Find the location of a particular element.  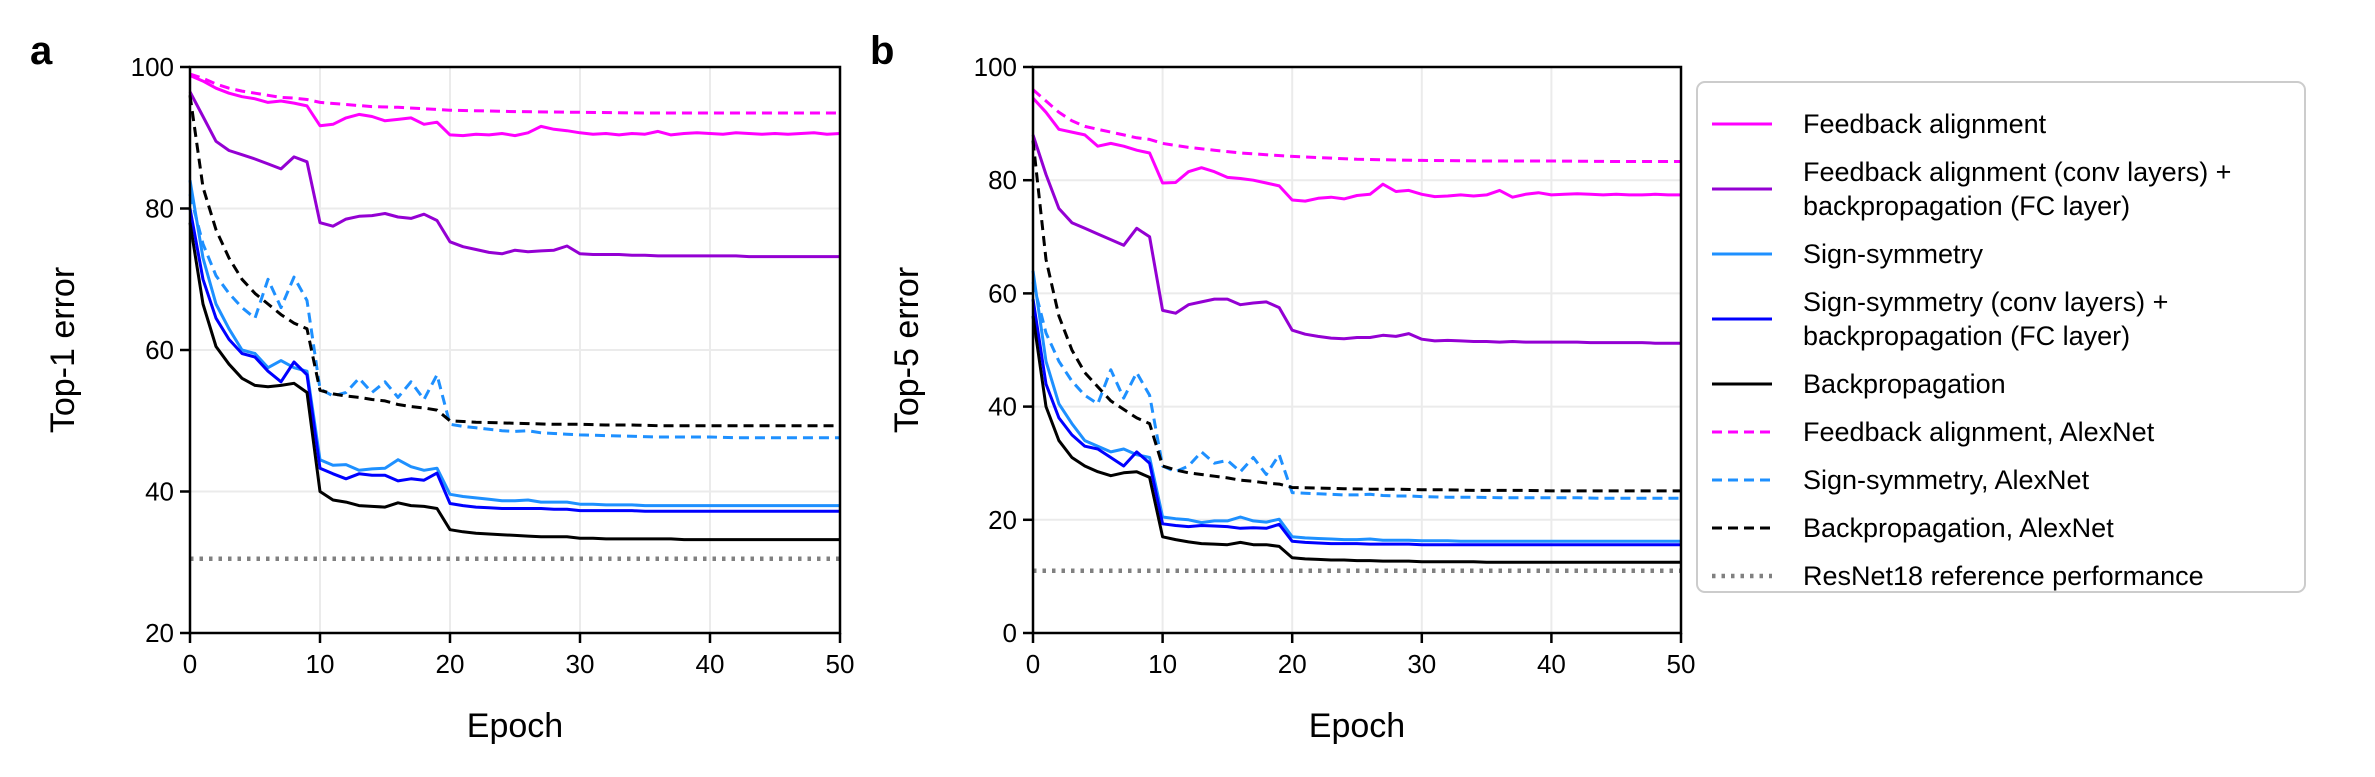

panel-b-series-sign-symmetry-conv-layers-backpropagation-fc-layer is located at coordinates (1356, 422).